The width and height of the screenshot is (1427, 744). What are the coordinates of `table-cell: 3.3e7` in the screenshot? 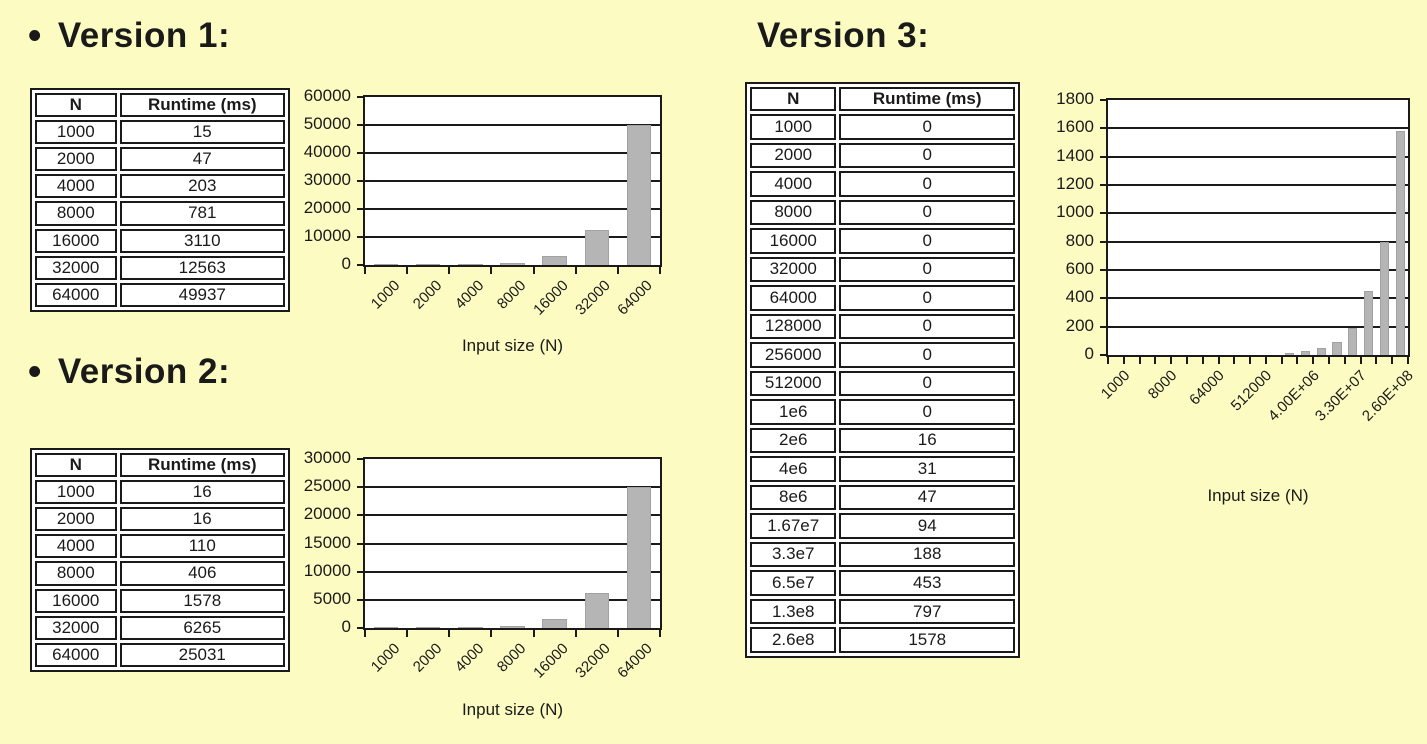 It's located at (793, 554).